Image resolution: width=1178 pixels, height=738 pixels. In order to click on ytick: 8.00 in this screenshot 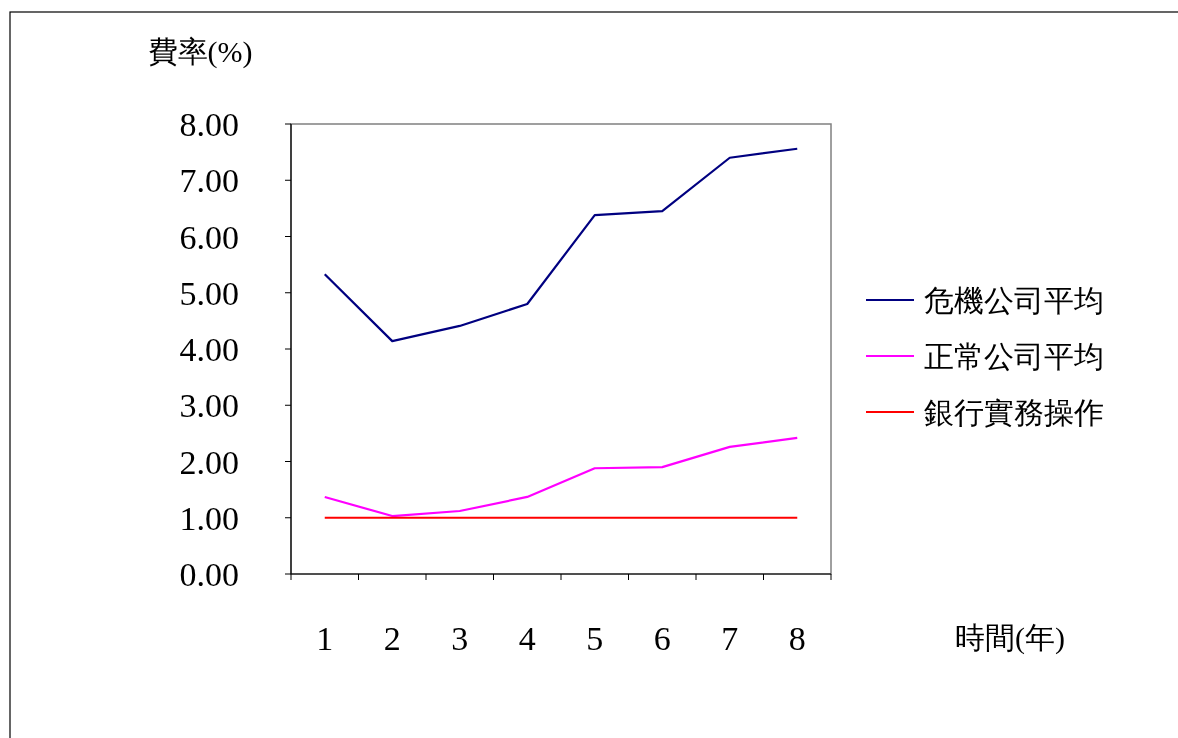, I will do `click(209, 124)`.